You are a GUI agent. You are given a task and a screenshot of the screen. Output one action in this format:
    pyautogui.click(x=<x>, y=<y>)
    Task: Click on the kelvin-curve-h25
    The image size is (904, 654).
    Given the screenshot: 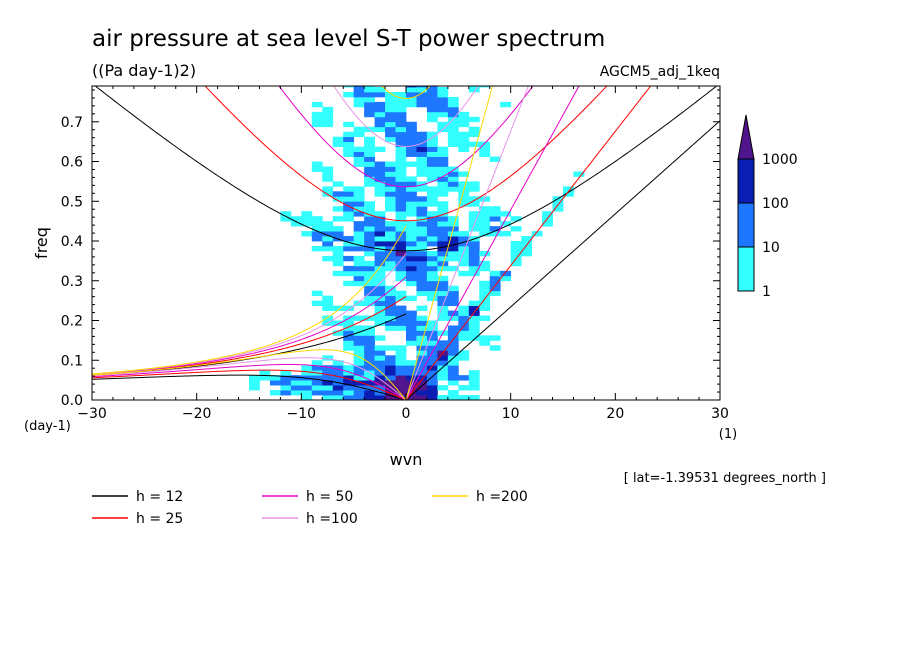 What is the action you would take?
    pyautogui.click(x=528, y=243)
    